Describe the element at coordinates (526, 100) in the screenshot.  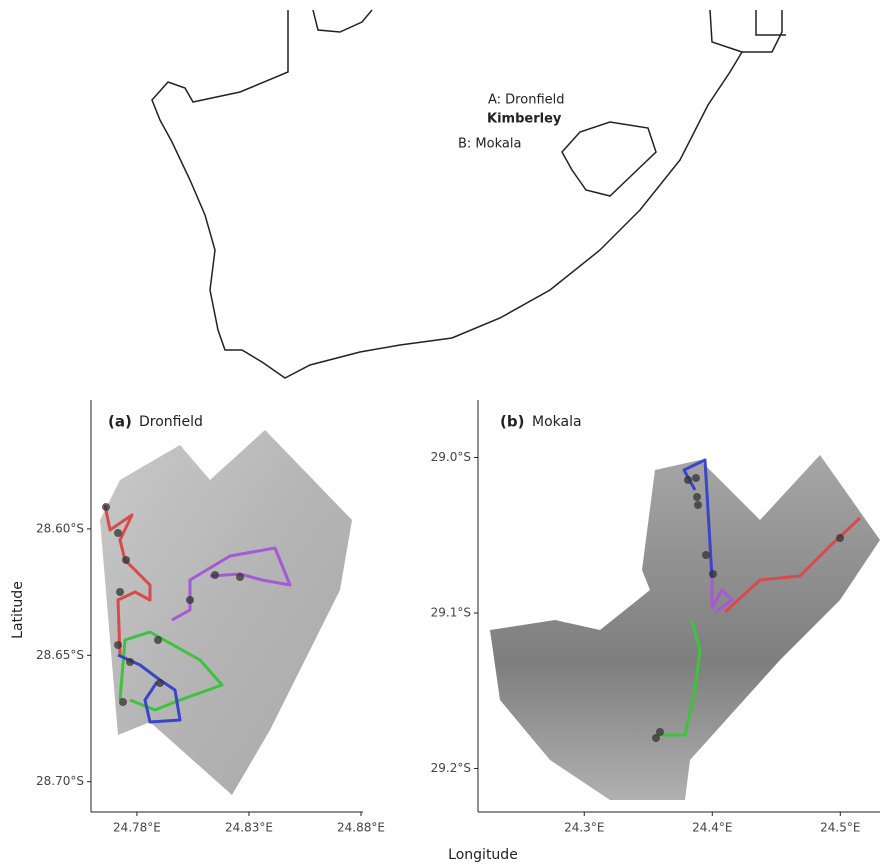
I see `site-label: A: Dronfield` at that location.